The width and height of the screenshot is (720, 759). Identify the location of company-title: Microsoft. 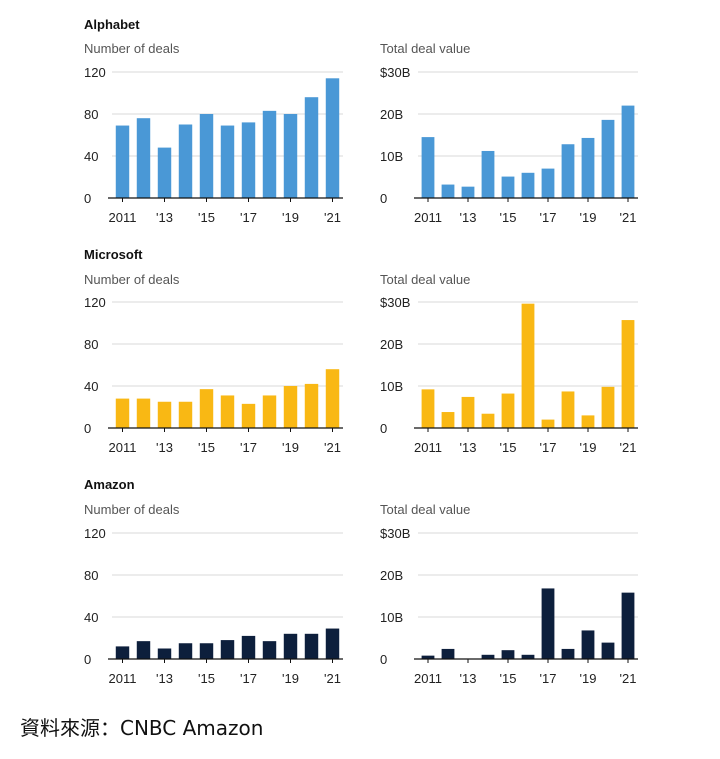
(113, 254).